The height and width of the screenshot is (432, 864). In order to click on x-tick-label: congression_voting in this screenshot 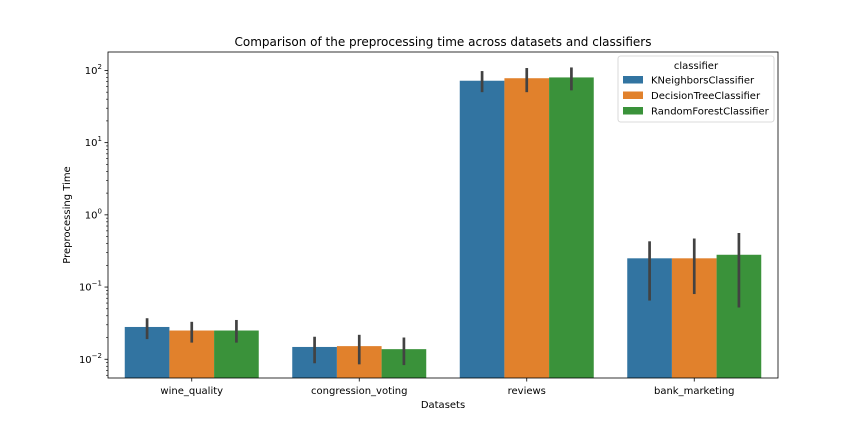, I will do `click(359, 391)`.